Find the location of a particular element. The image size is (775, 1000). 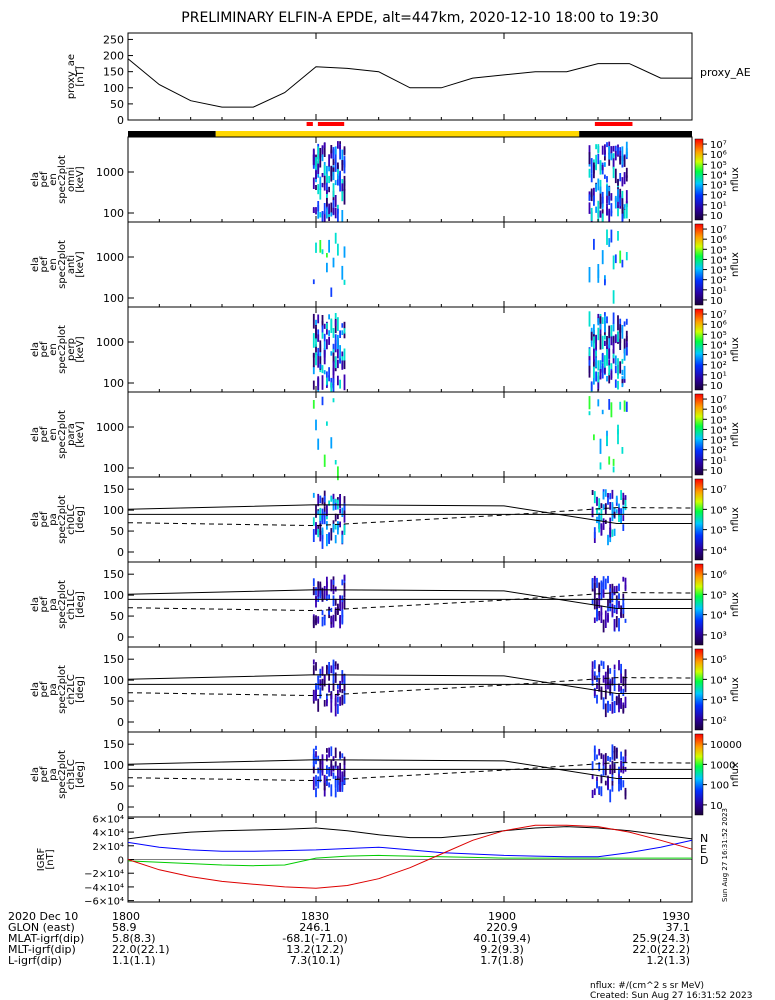

colorbar-tick-label: 10⁷ is located at coordinates (718, 315).